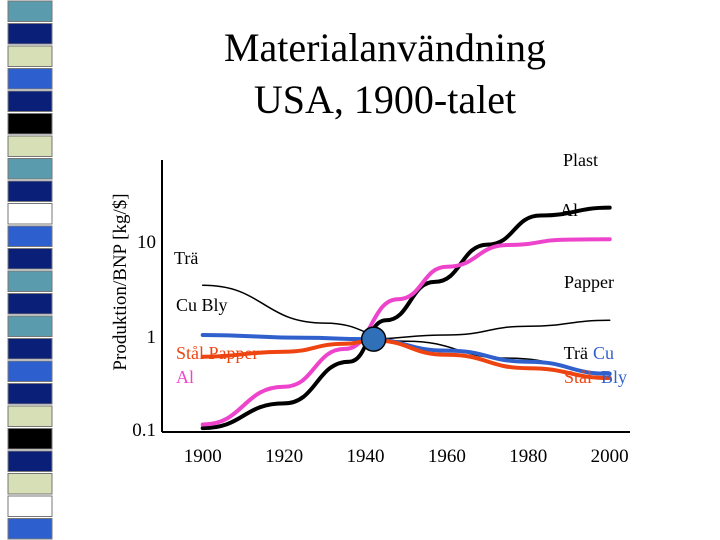 Image resolution: width=720 pixels, height=540 pixels. Describe the element at coordinates (120, 281) in the screenshot. I see `y-axis-label: Produktion/BNP [kg/$]` at that location.